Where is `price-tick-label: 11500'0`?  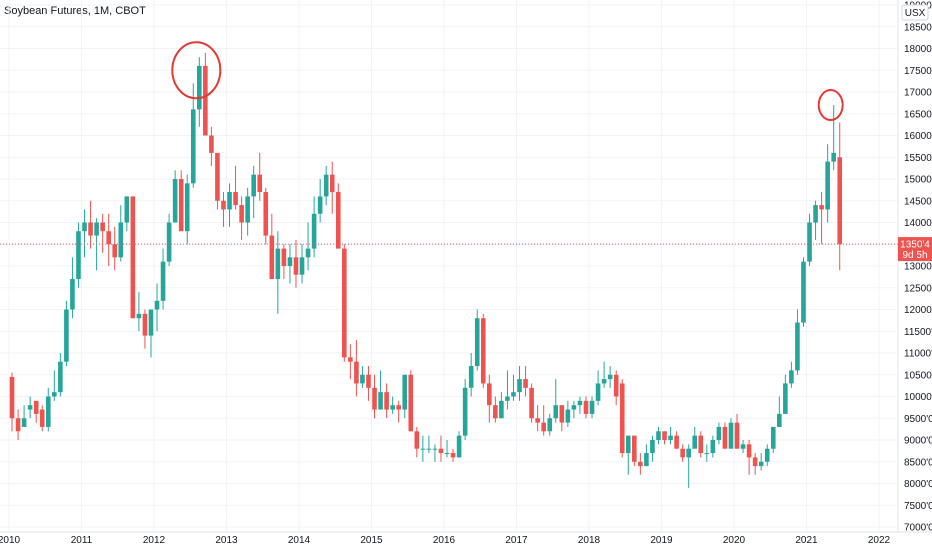
price-tick-label: 11500'0 is located at coordinates (918, 332).